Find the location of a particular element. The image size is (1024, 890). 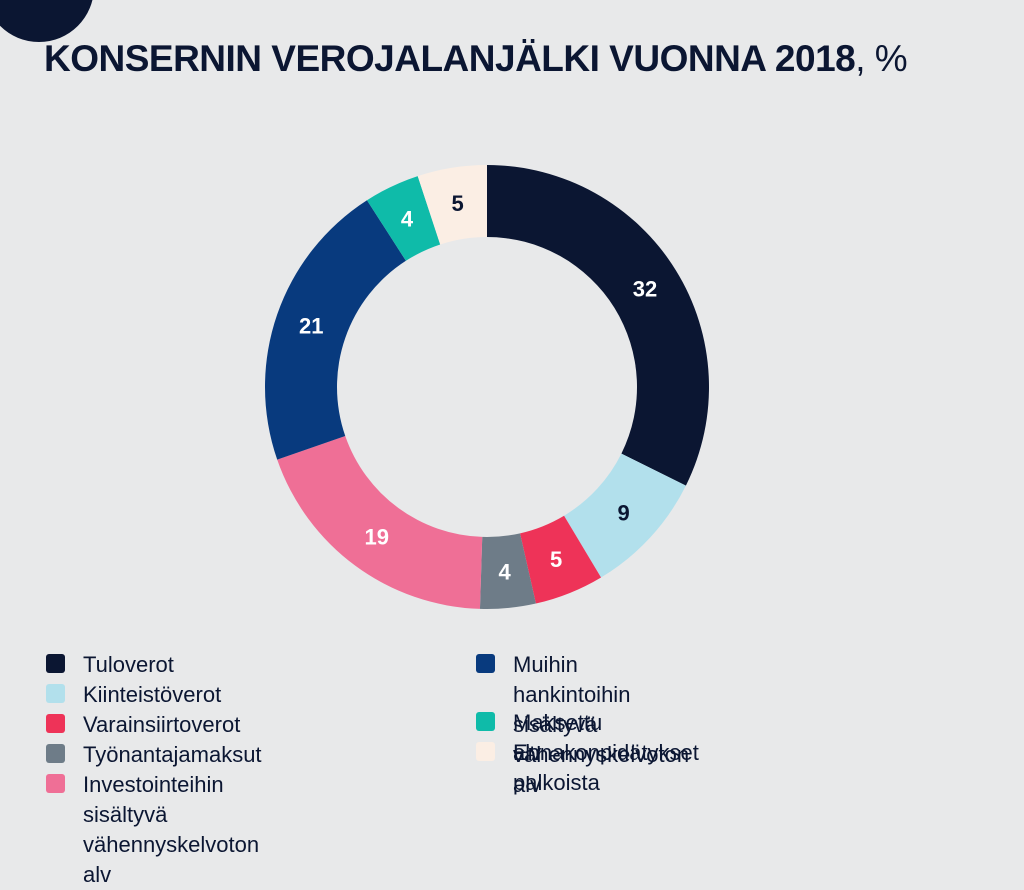

legend-label: Maksettu alv is located at coordinates (558, 737).